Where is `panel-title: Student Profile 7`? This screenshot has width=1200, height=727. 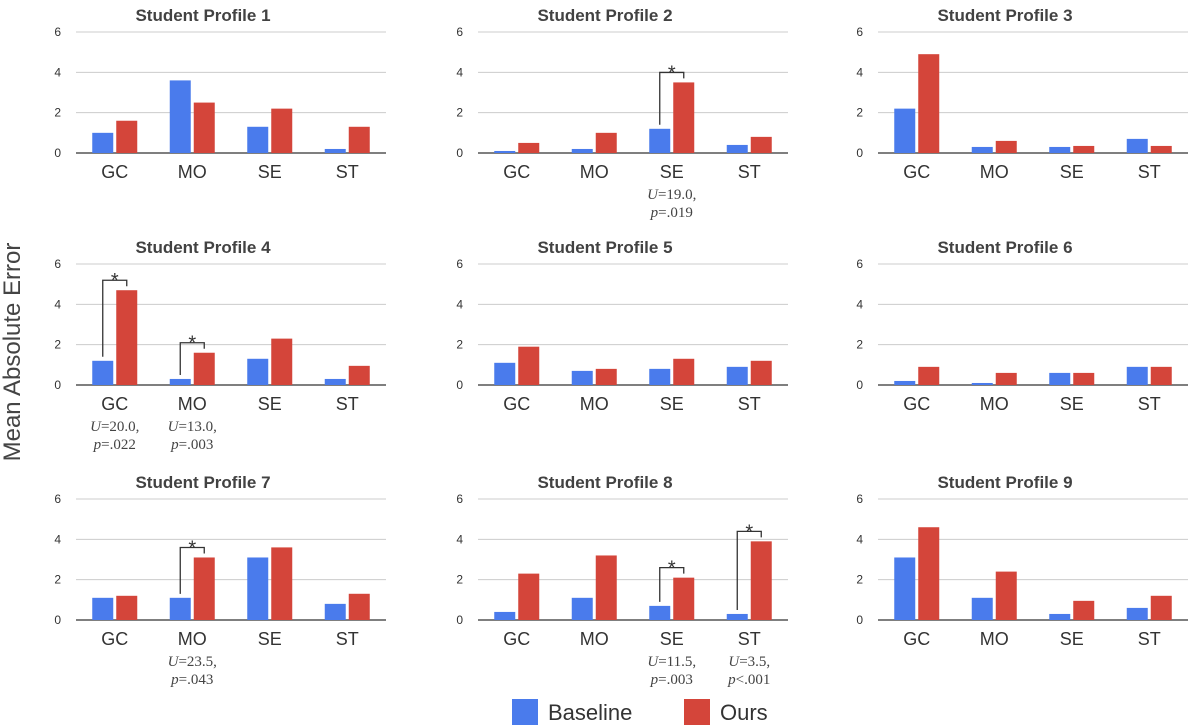
panel-title: Student Profile 7 is located at coordinates (202, 482).